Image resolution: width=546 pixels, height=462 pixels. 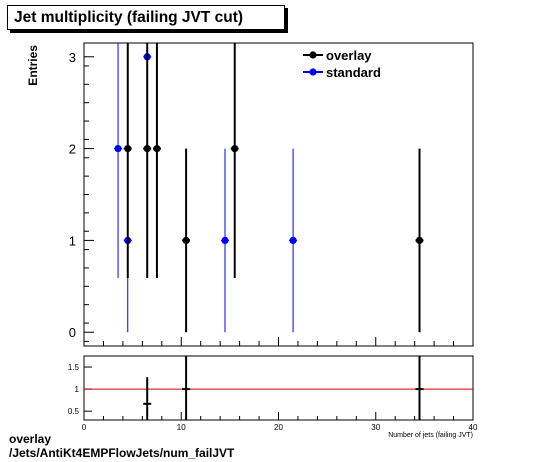 What do you see at coordinates (77, 389) in the screenshot?
I see `ratio-y-tick-label: 1` at bounding box center [77, 389].